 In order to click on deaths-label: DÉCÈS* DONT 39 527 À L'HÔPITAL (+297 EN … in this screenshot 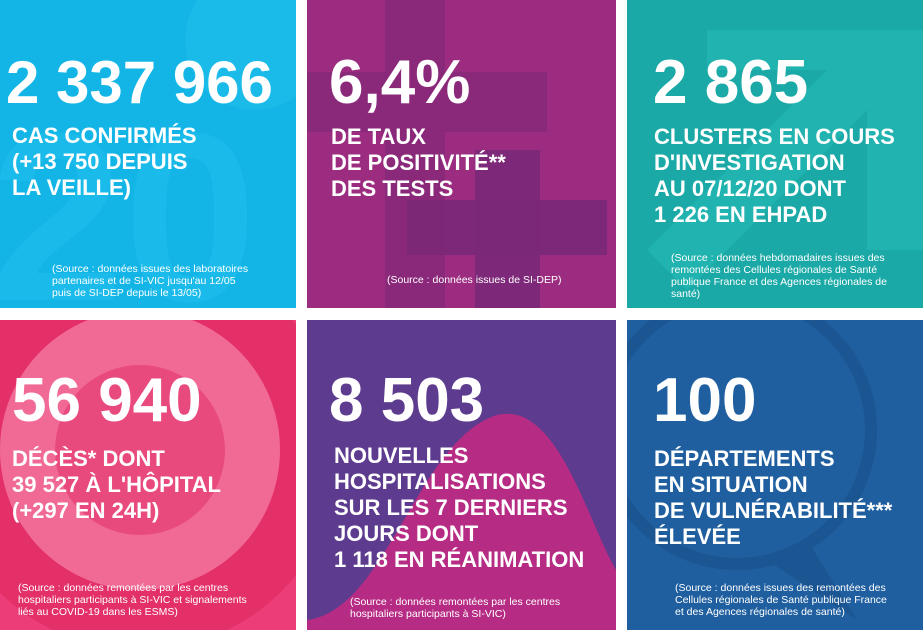, I will do `click(116, 484)`.